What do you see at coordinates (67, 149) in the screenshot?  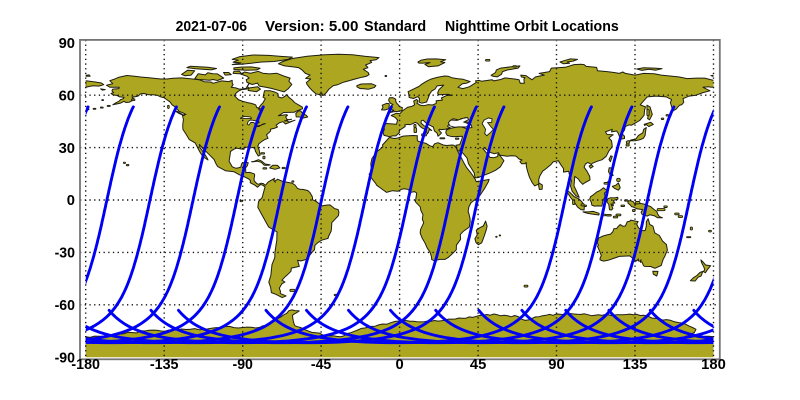 I see `svg-text: 30` at bounding box center [67, 149].